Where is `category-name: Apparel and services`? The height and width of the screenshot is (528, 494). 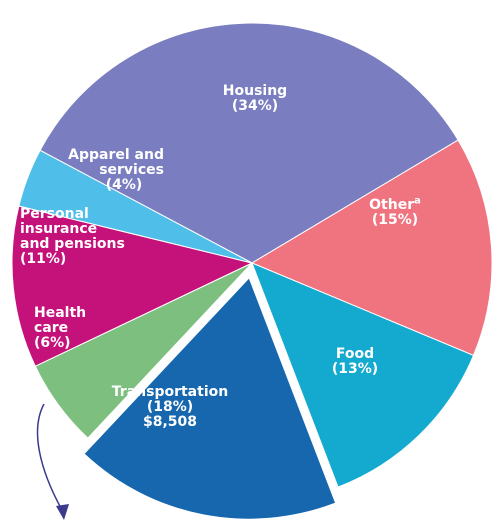
category-name: Apparel and services is located at coordinates (116, 162).